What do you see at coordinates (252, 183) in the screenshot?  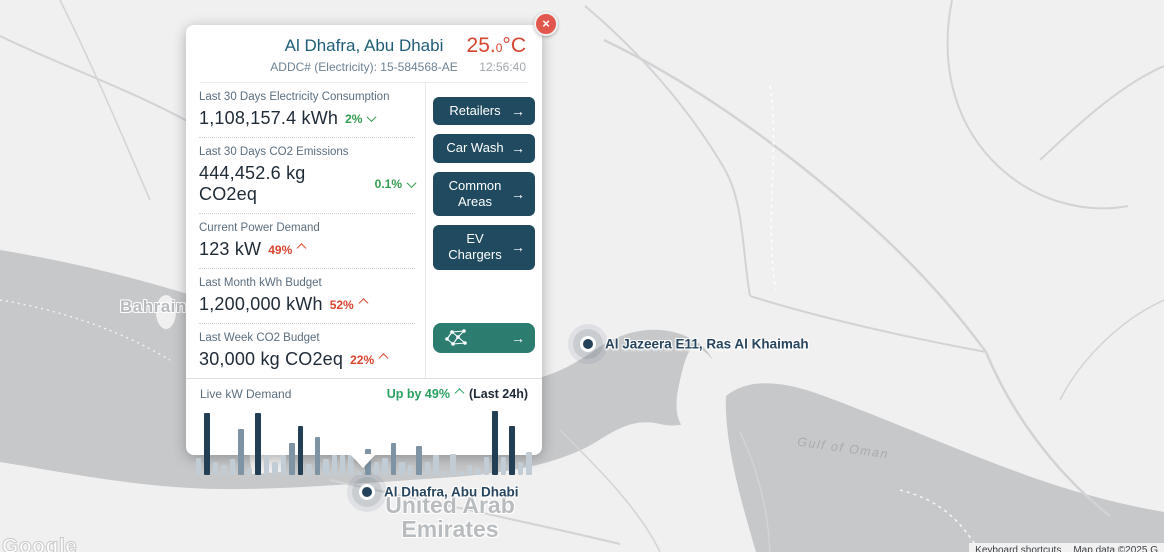 I see `metric-value: 444,452.6 kg CO2eq` at bounding box center [252, 183].